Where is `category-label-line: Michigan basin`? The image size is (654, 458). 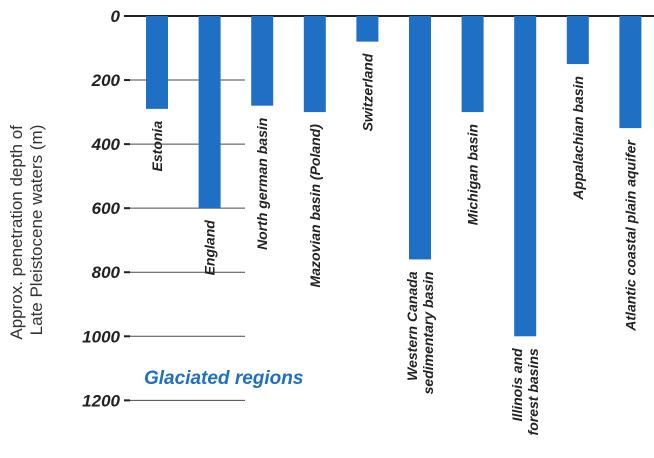
category-label-line: Michigan basin is located at coordinates (473, 174).